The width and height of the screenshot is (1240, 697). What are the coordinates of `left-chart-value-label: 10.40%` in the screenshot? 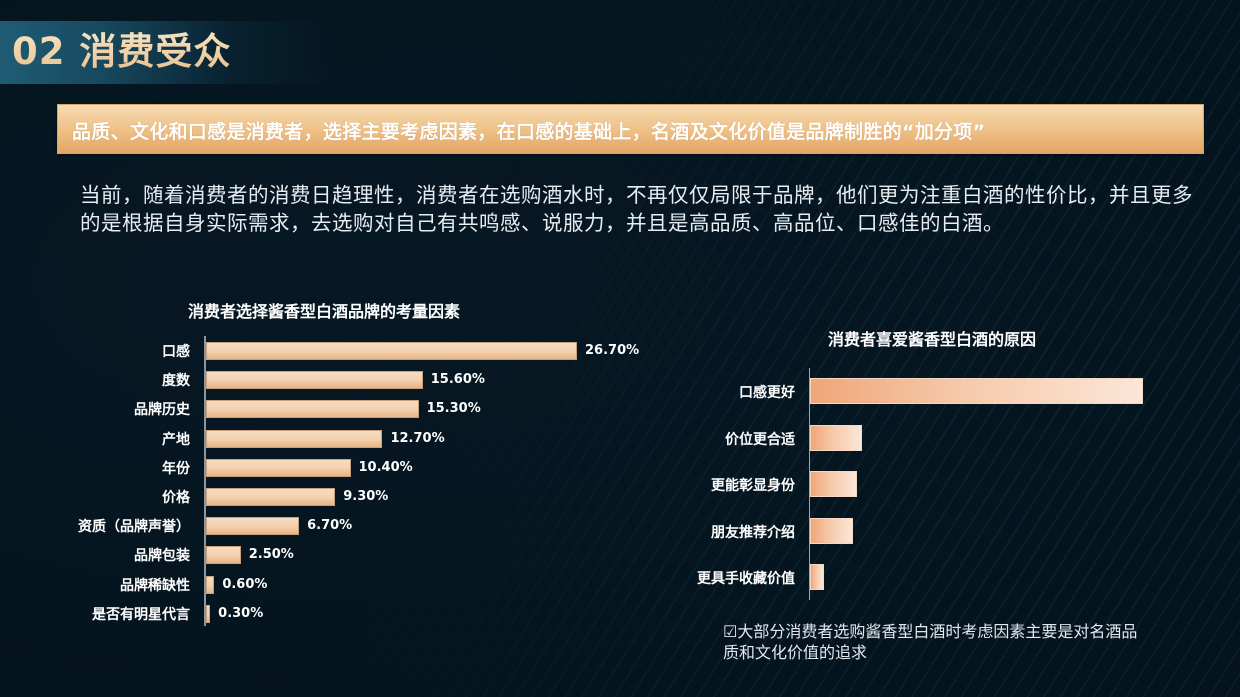 It's located at (385, 467).